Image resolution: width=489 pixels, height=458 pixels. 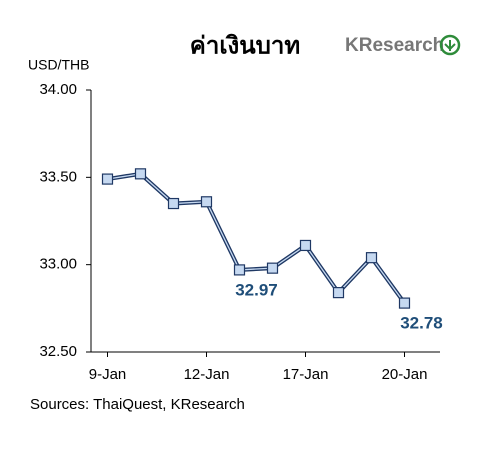 I want to click on value-label: 32.78, so click(x=421, y=323).